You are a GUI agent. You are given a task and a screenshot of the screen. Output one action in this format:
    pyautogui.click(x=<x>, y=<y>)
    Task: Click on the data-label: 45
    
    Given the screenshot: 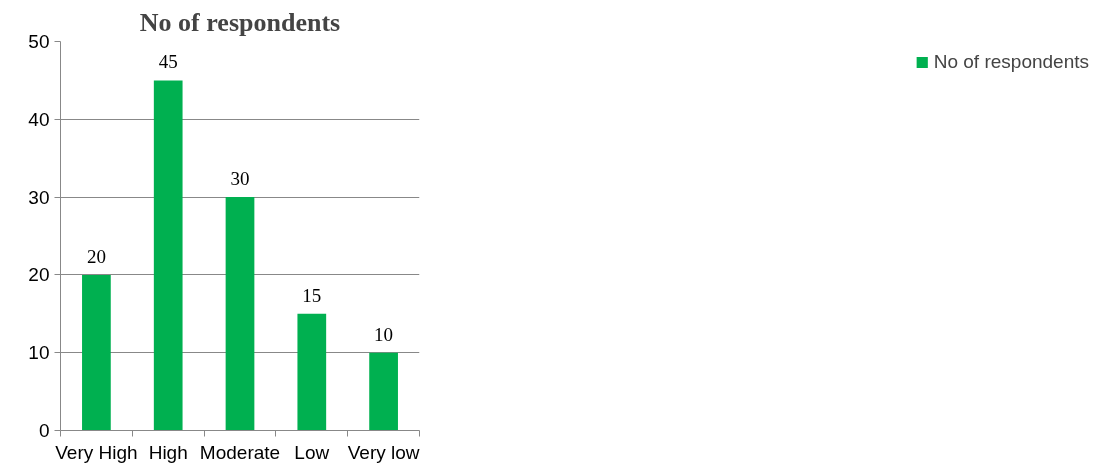 What is the action you would take?
    pyautogui.click(x=168, y=62)
    